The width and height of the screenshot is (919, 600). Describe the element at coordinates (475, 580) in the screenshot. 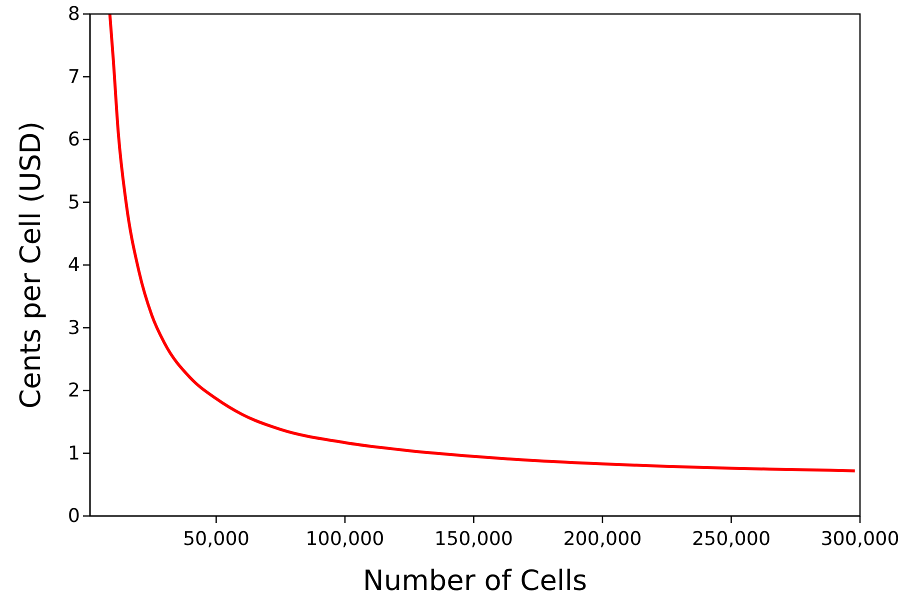

I see `x-axis-title: Number of Cells` at that location.